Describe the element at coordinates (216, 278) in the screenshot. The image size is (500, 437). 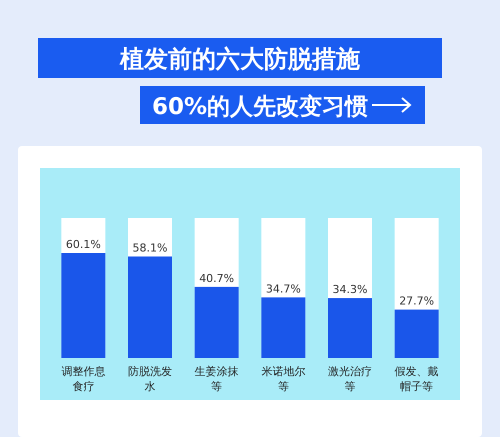
I see `data-label: 40.7%` at that location.